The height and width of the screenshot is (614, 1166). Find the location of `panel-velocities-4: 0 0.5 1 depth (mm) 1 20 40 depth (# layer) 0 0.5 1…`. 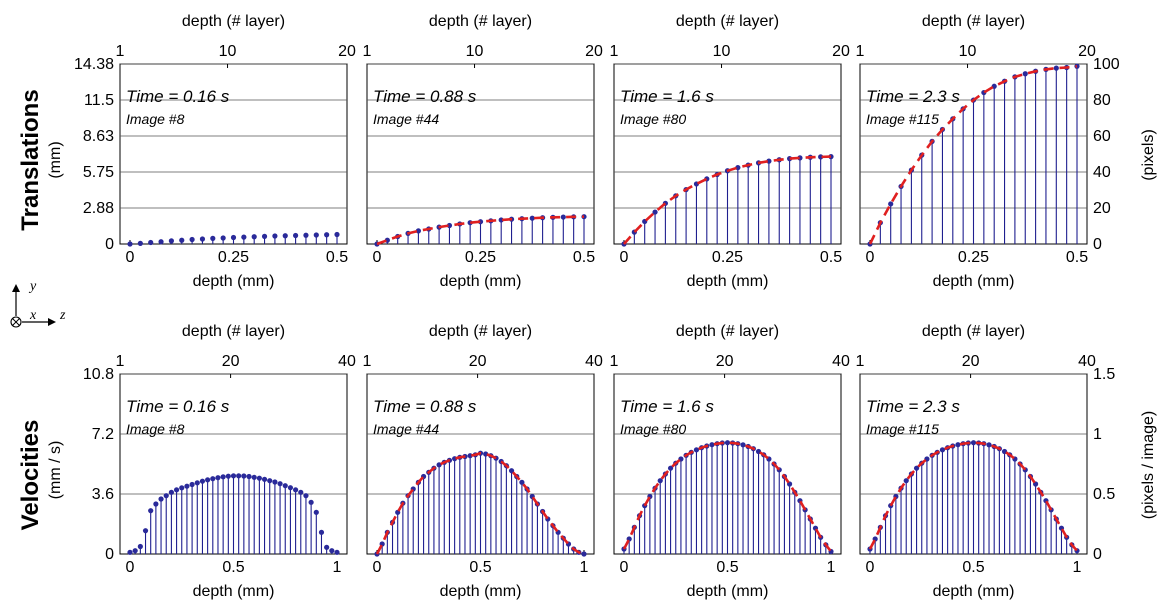

panel-velocities-4: 0 0.5 1 depth (mm) 1 20 40 depth (# layer) 0 0.5 1… is located at coordinates (986, 461).